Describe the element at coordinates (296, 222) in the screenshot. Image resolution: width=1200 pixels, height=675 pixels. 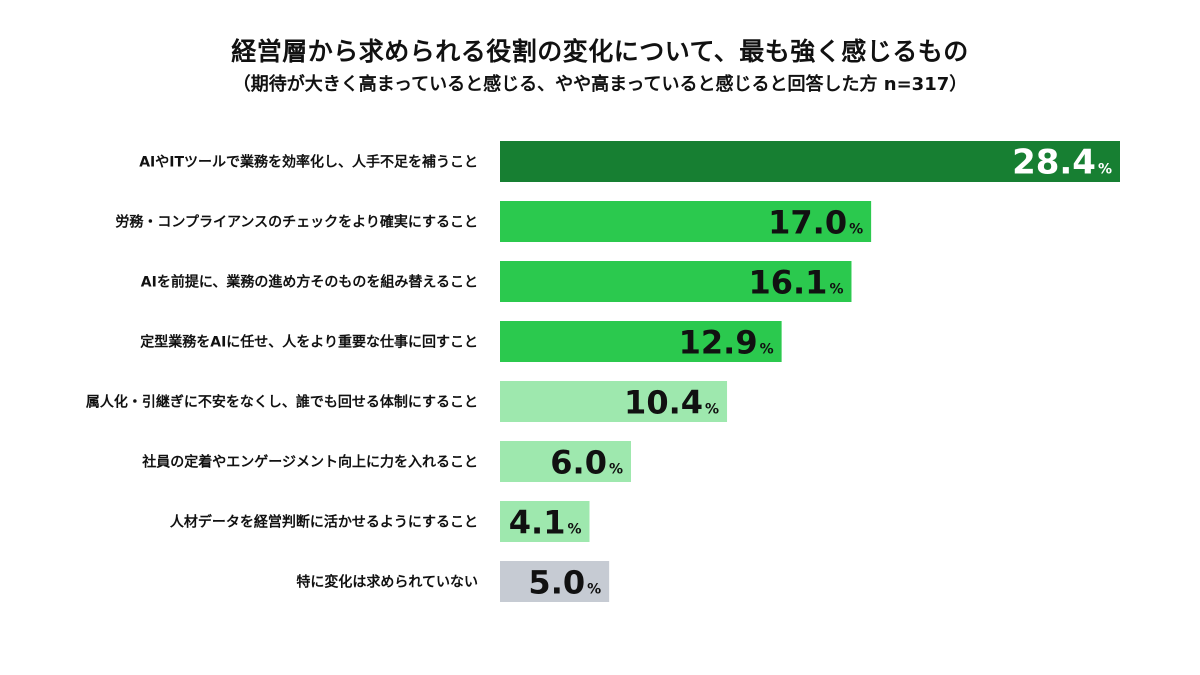
I see `category-label: 労務・コンプライアンスのチェックをより確実にすること` at that location.